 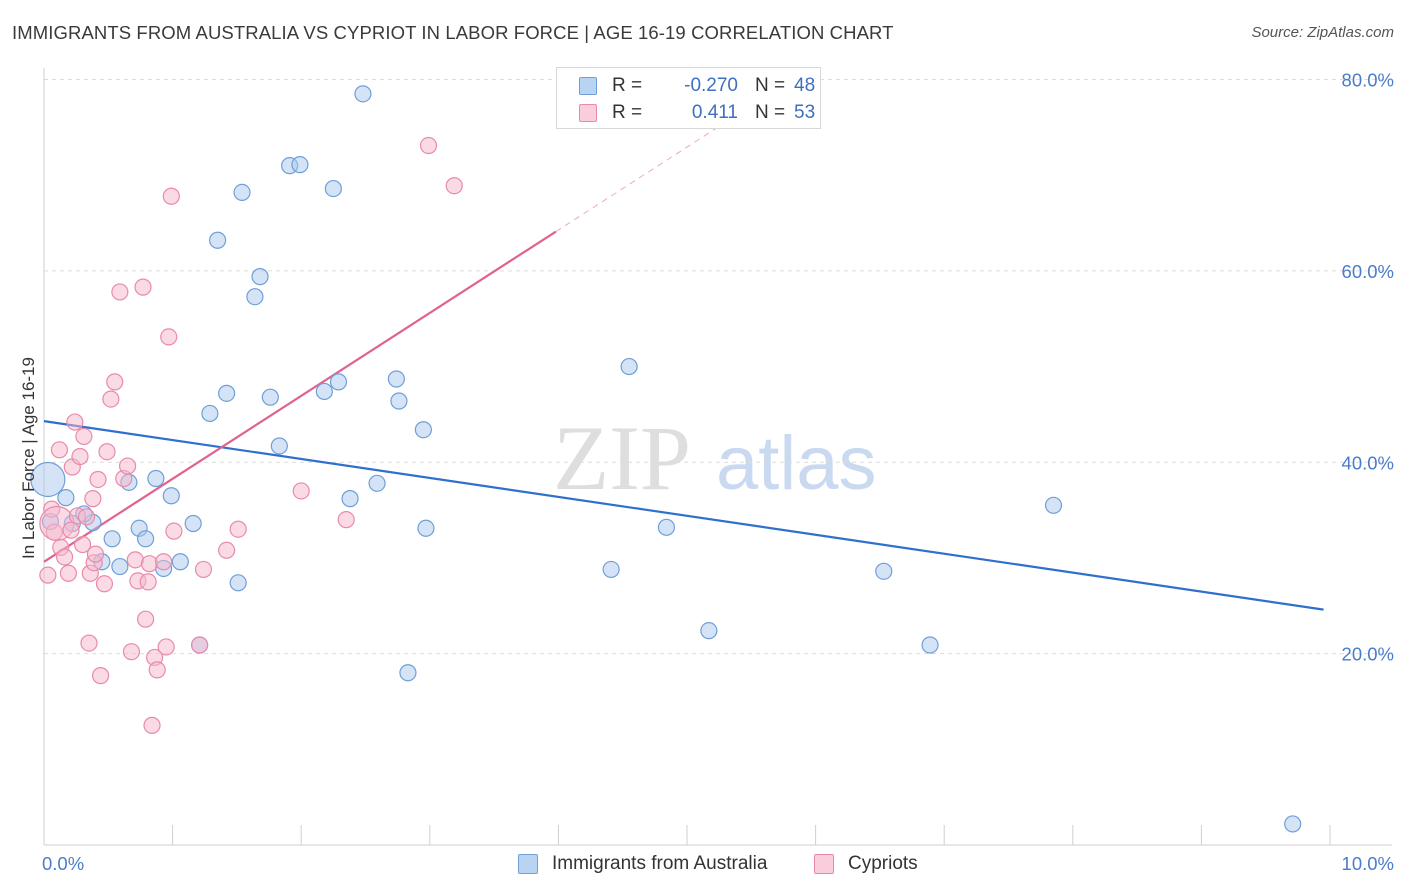 What do you see at coordinates (1368, 80) in the screenshot?
I see `y-tick-label: 80.0%` at bounding box center [1368, 80].